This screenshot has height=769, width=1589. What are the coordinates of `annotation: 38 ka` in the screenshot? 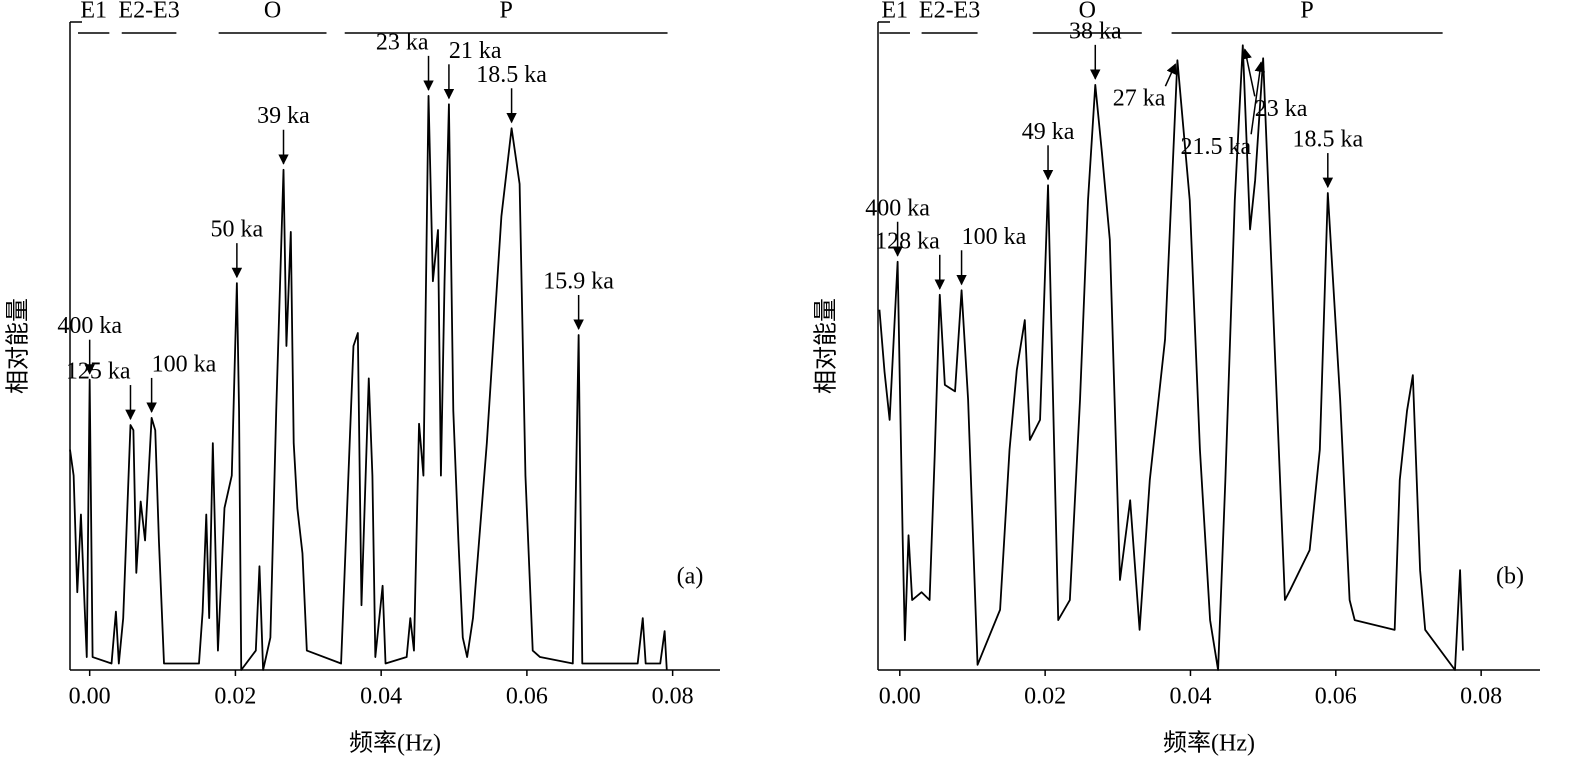 It's located at (1095, 31).